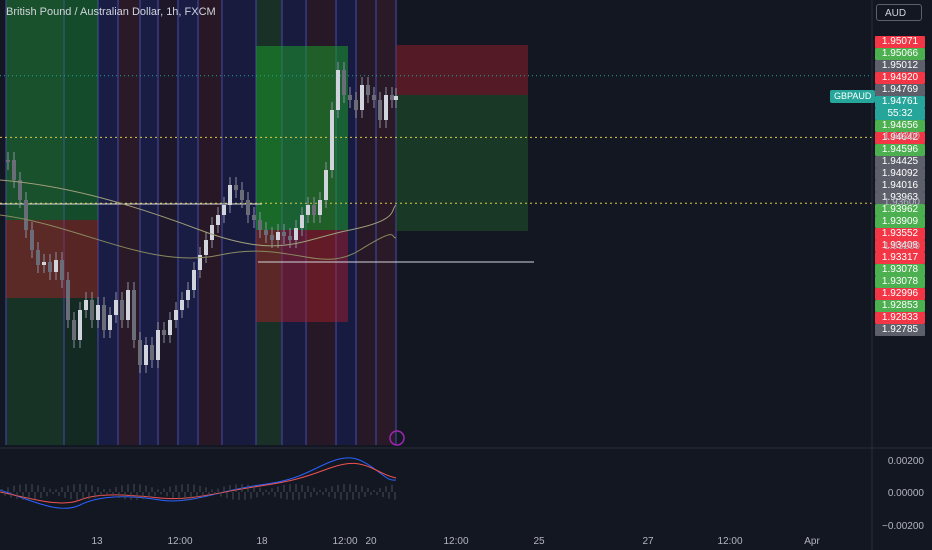 The height and width of the screenshot is (550, 932). I want to click on y-tick-label: 1.93600, so click(901, 203).